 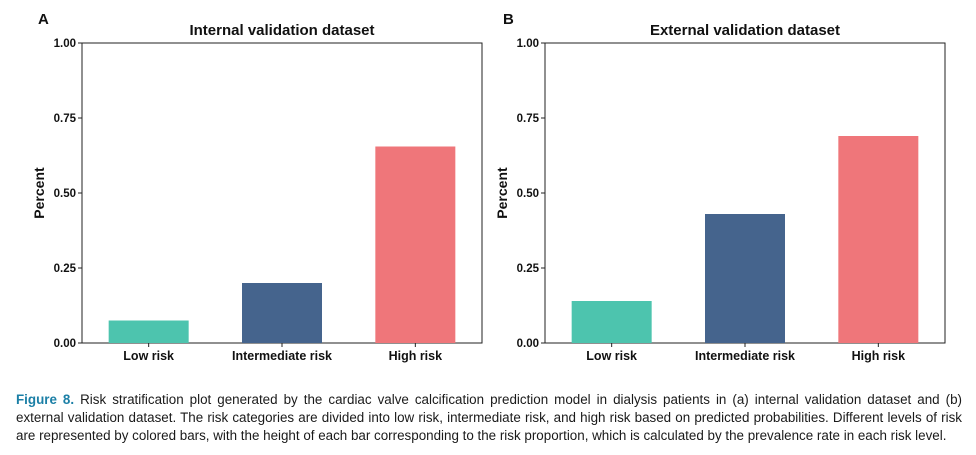 What do you see at coordinates (611, 322) in the screenshot?
I see `panel-b-bar-low-risk` at bounding box center [611, 322].